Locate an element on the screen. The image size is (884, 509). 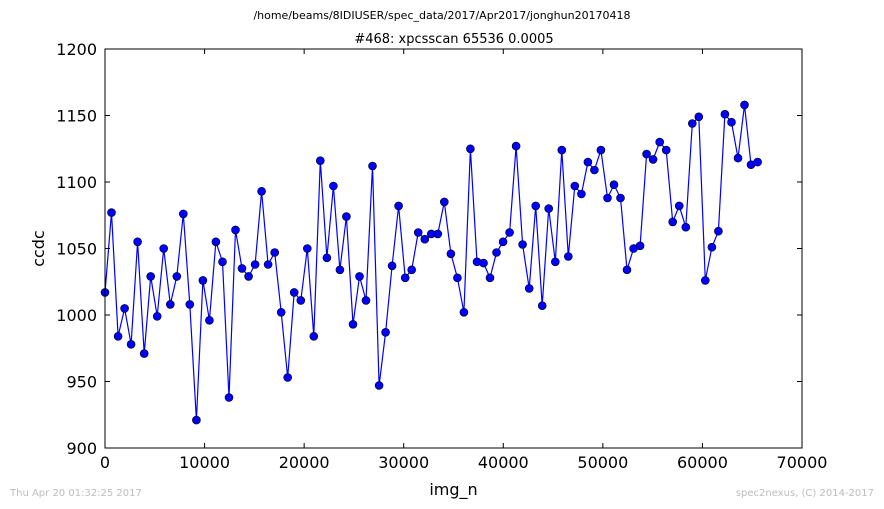
x-tick-label: 50000 is located at coordinates (602, 462).